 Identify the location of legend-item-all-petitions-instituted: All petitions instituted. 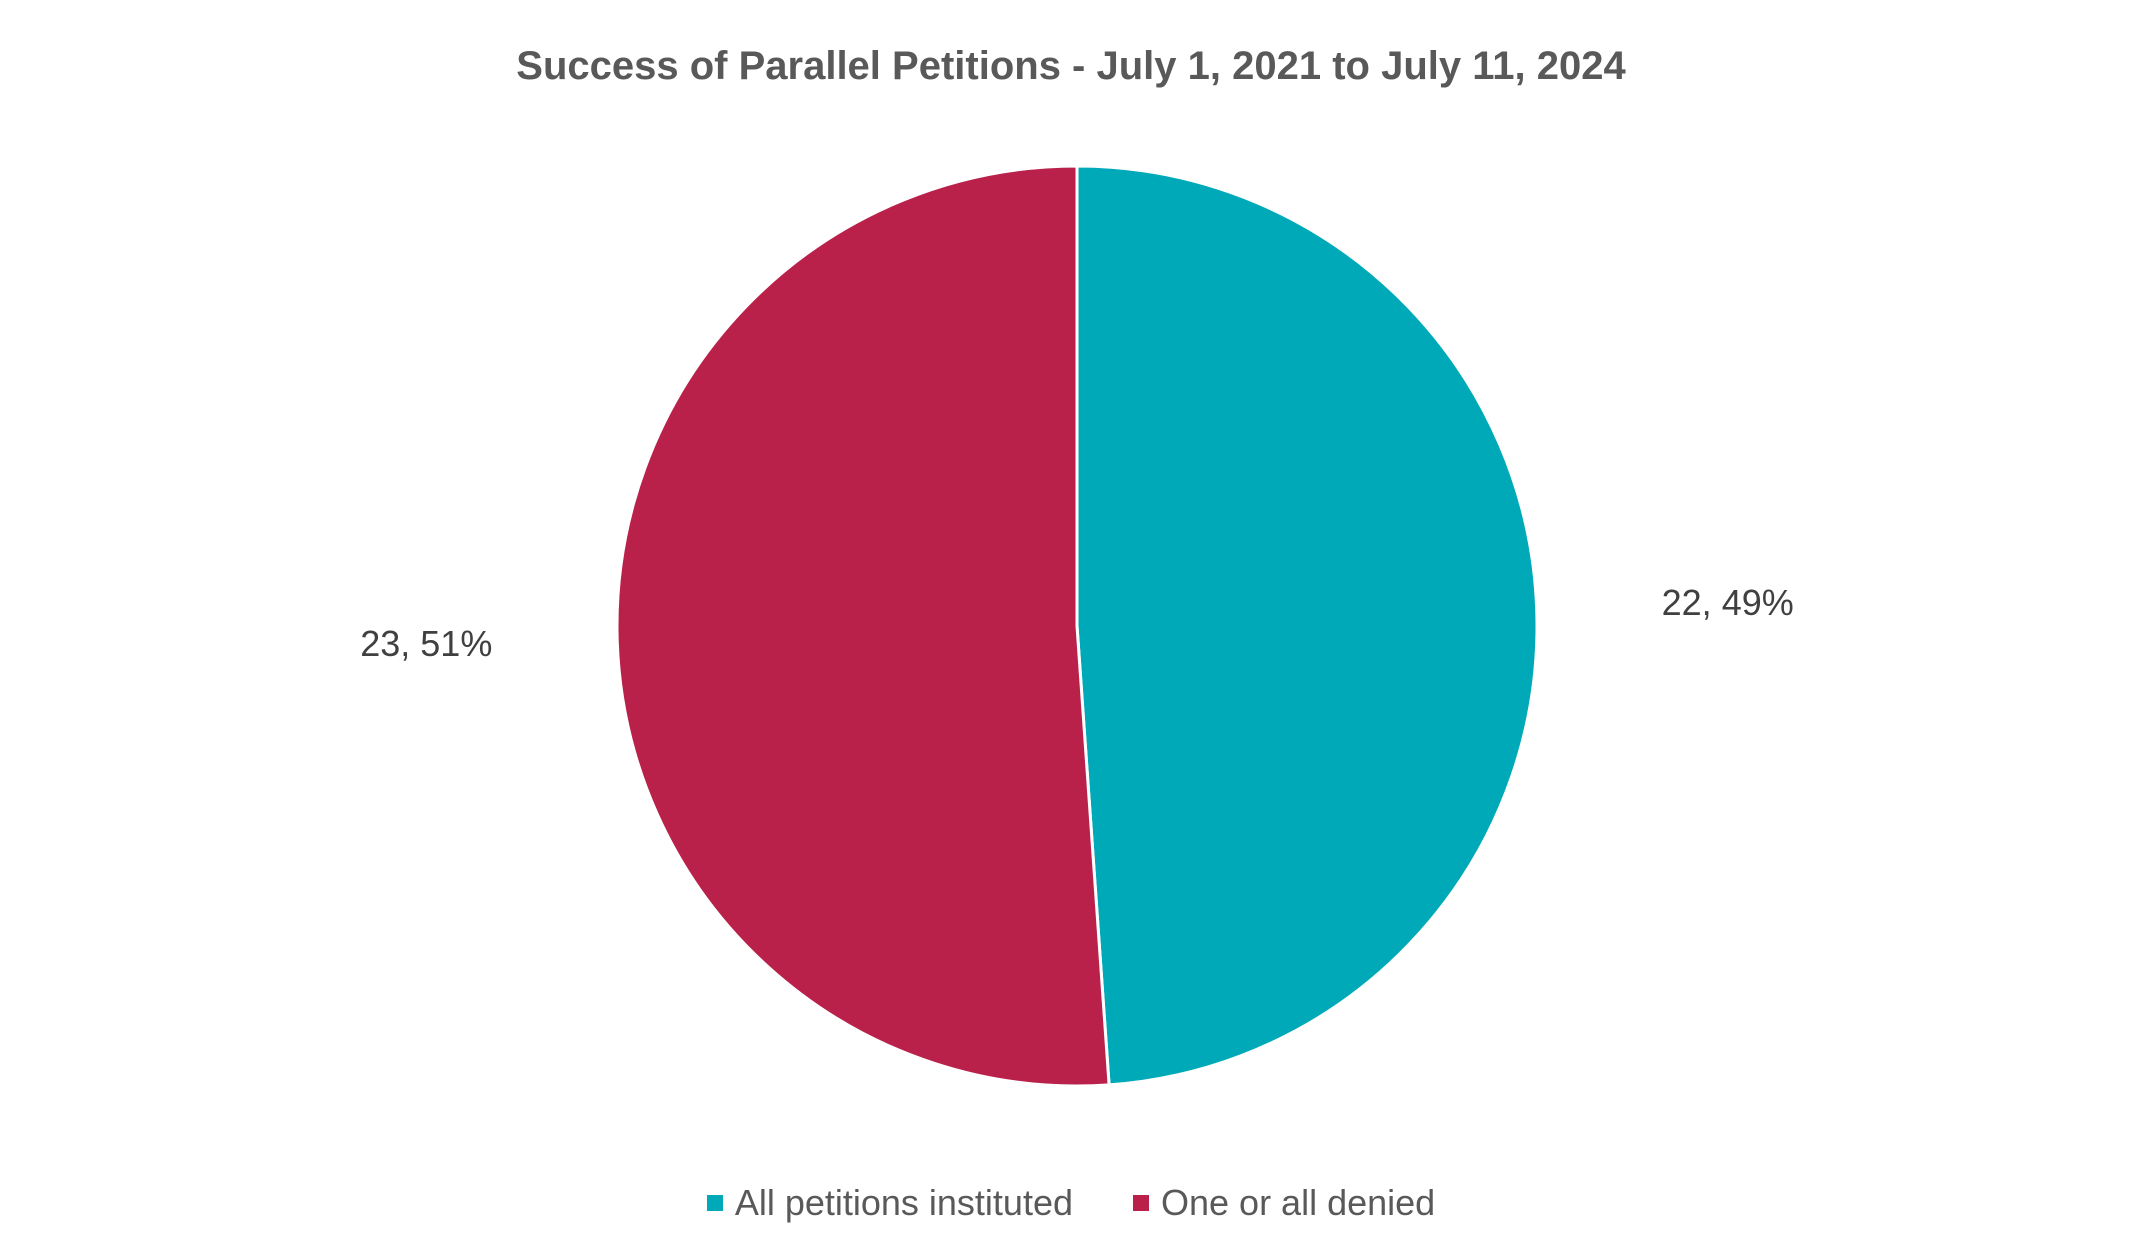
(889, 1203).